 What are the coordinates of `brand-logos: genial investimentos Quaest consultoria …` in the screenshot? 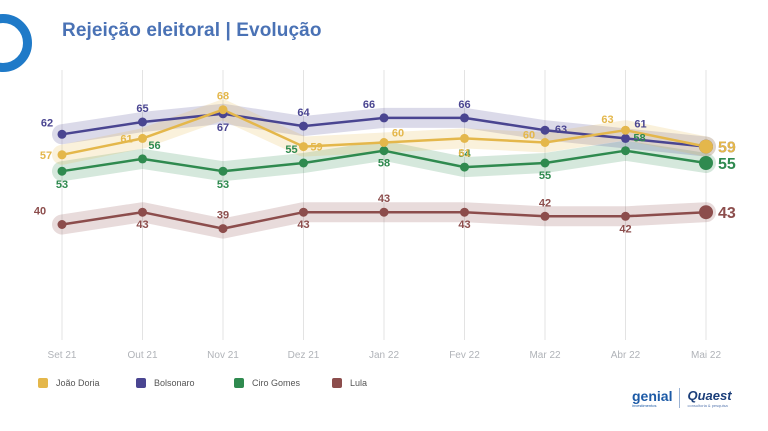 It's located at (682, 398).